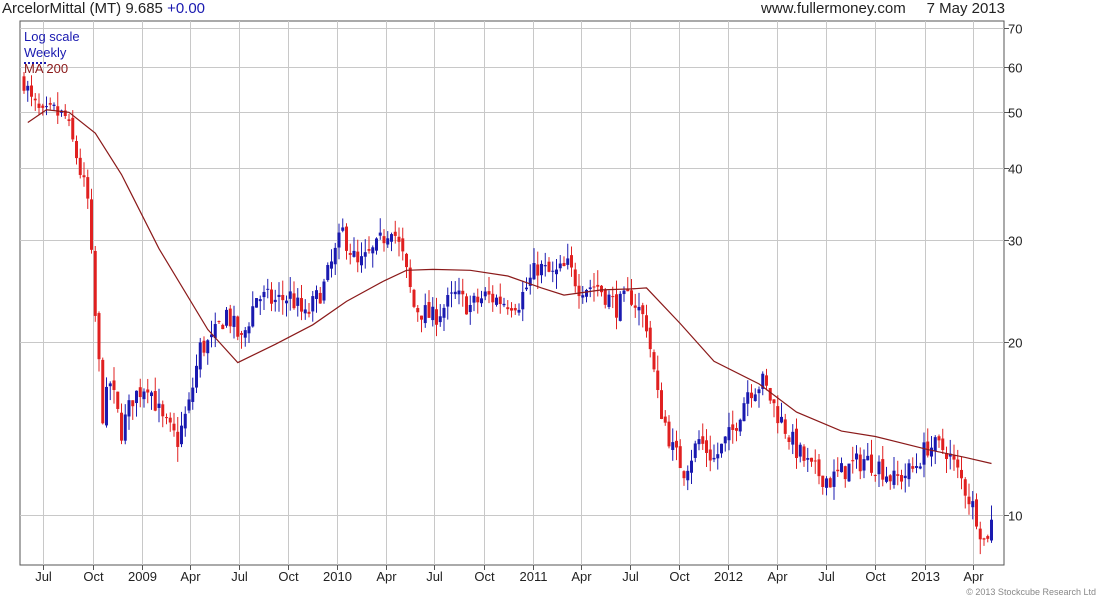  What do you see at coordinates (1015, 29) in the screenshot?
I see `y-tick-label: 70` at bounding box center [1015, 29].